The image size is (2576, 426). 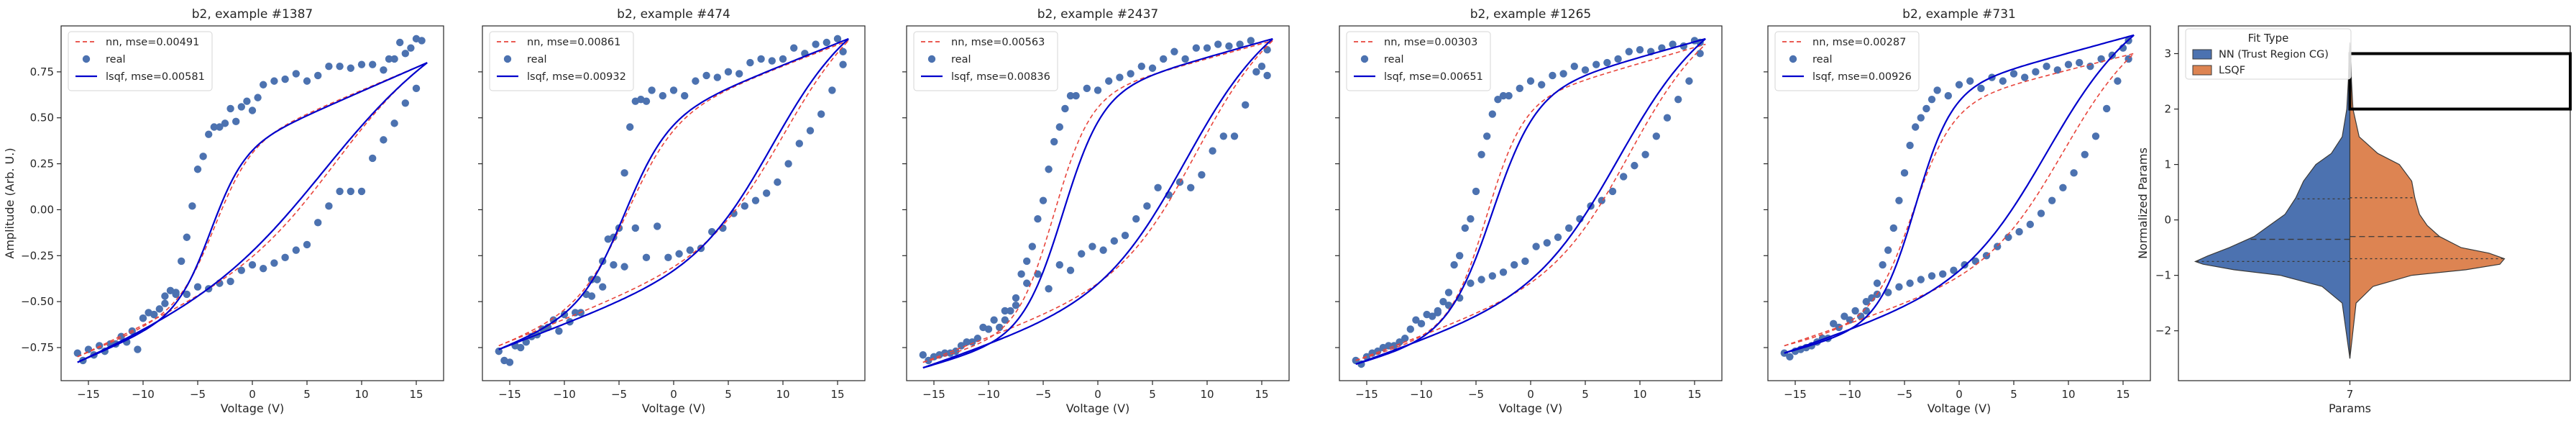 What do you see at coordinates (1849, 395) in the screenshot?
I see `x-tick-label: −10` at bounding box center [1849, 395].